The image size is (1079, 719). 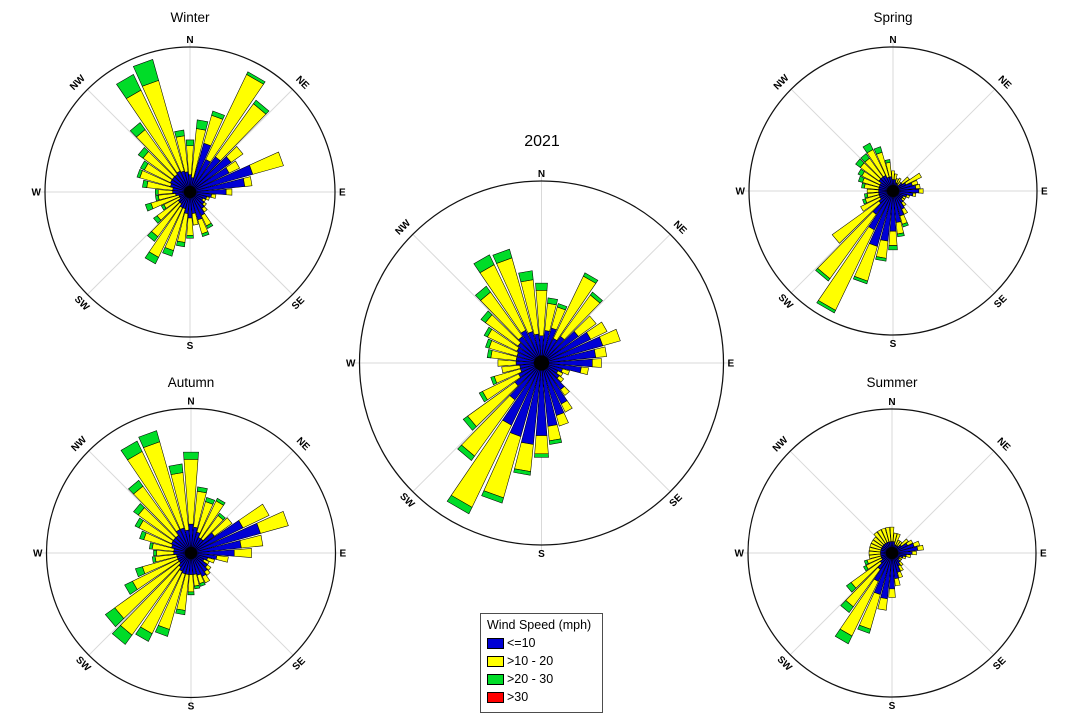 What do you see at coordinates (82, 304) in the screenshot?
I see `compass-label-sw: SW` at bounding box center [82, 304].